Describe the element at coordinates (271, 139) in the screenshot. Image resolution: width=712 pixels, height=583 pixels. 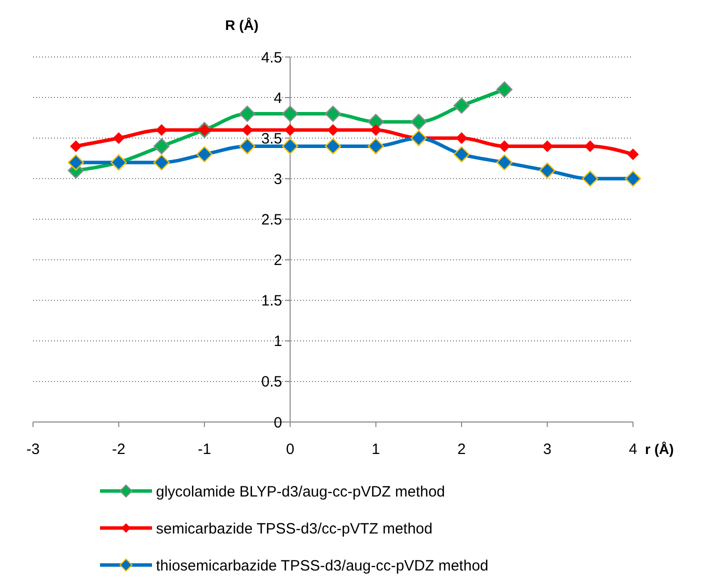
I see `y-tick-label: 3.5` at that location.